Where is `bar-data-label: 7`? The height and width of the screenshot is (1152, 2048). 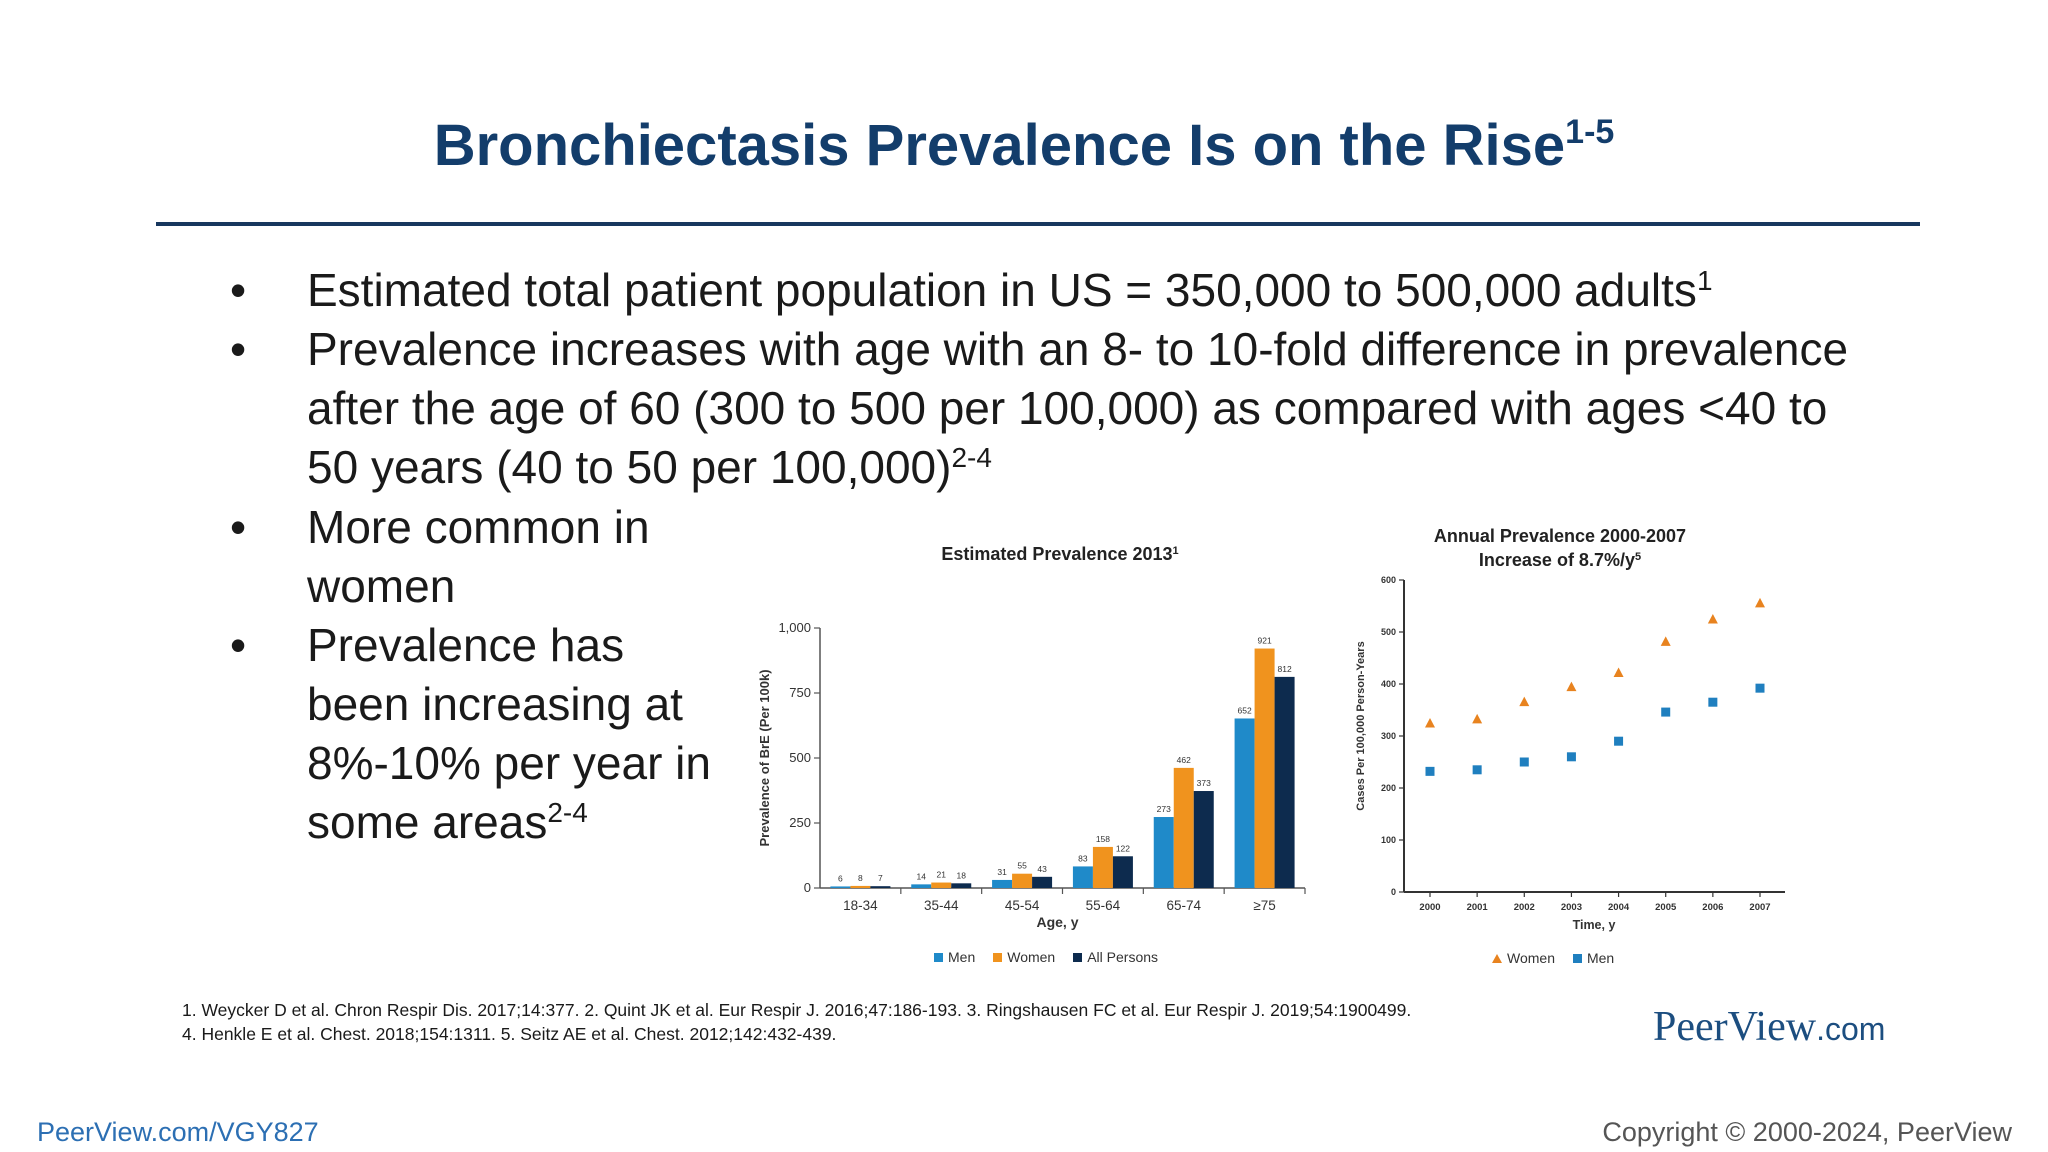 bar-data-label: 7 is located at coordinates (880, 878).